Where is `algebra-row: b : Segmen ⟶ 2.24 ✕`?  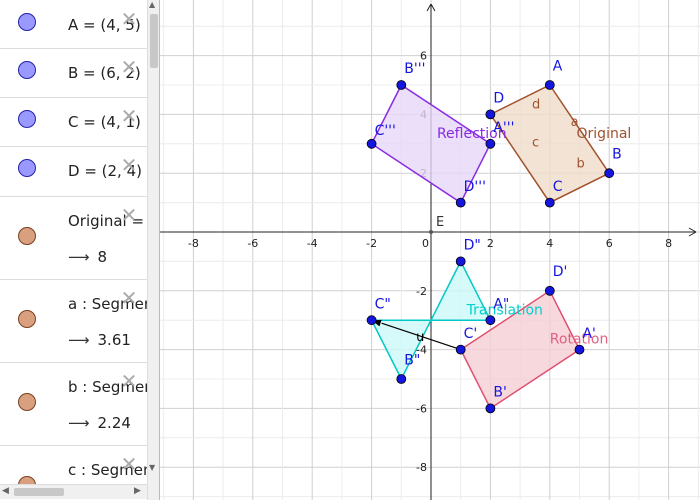
algebra-row: b : Segmen ⟶ 2.24 ✕ is located at coordinates (73, 404).